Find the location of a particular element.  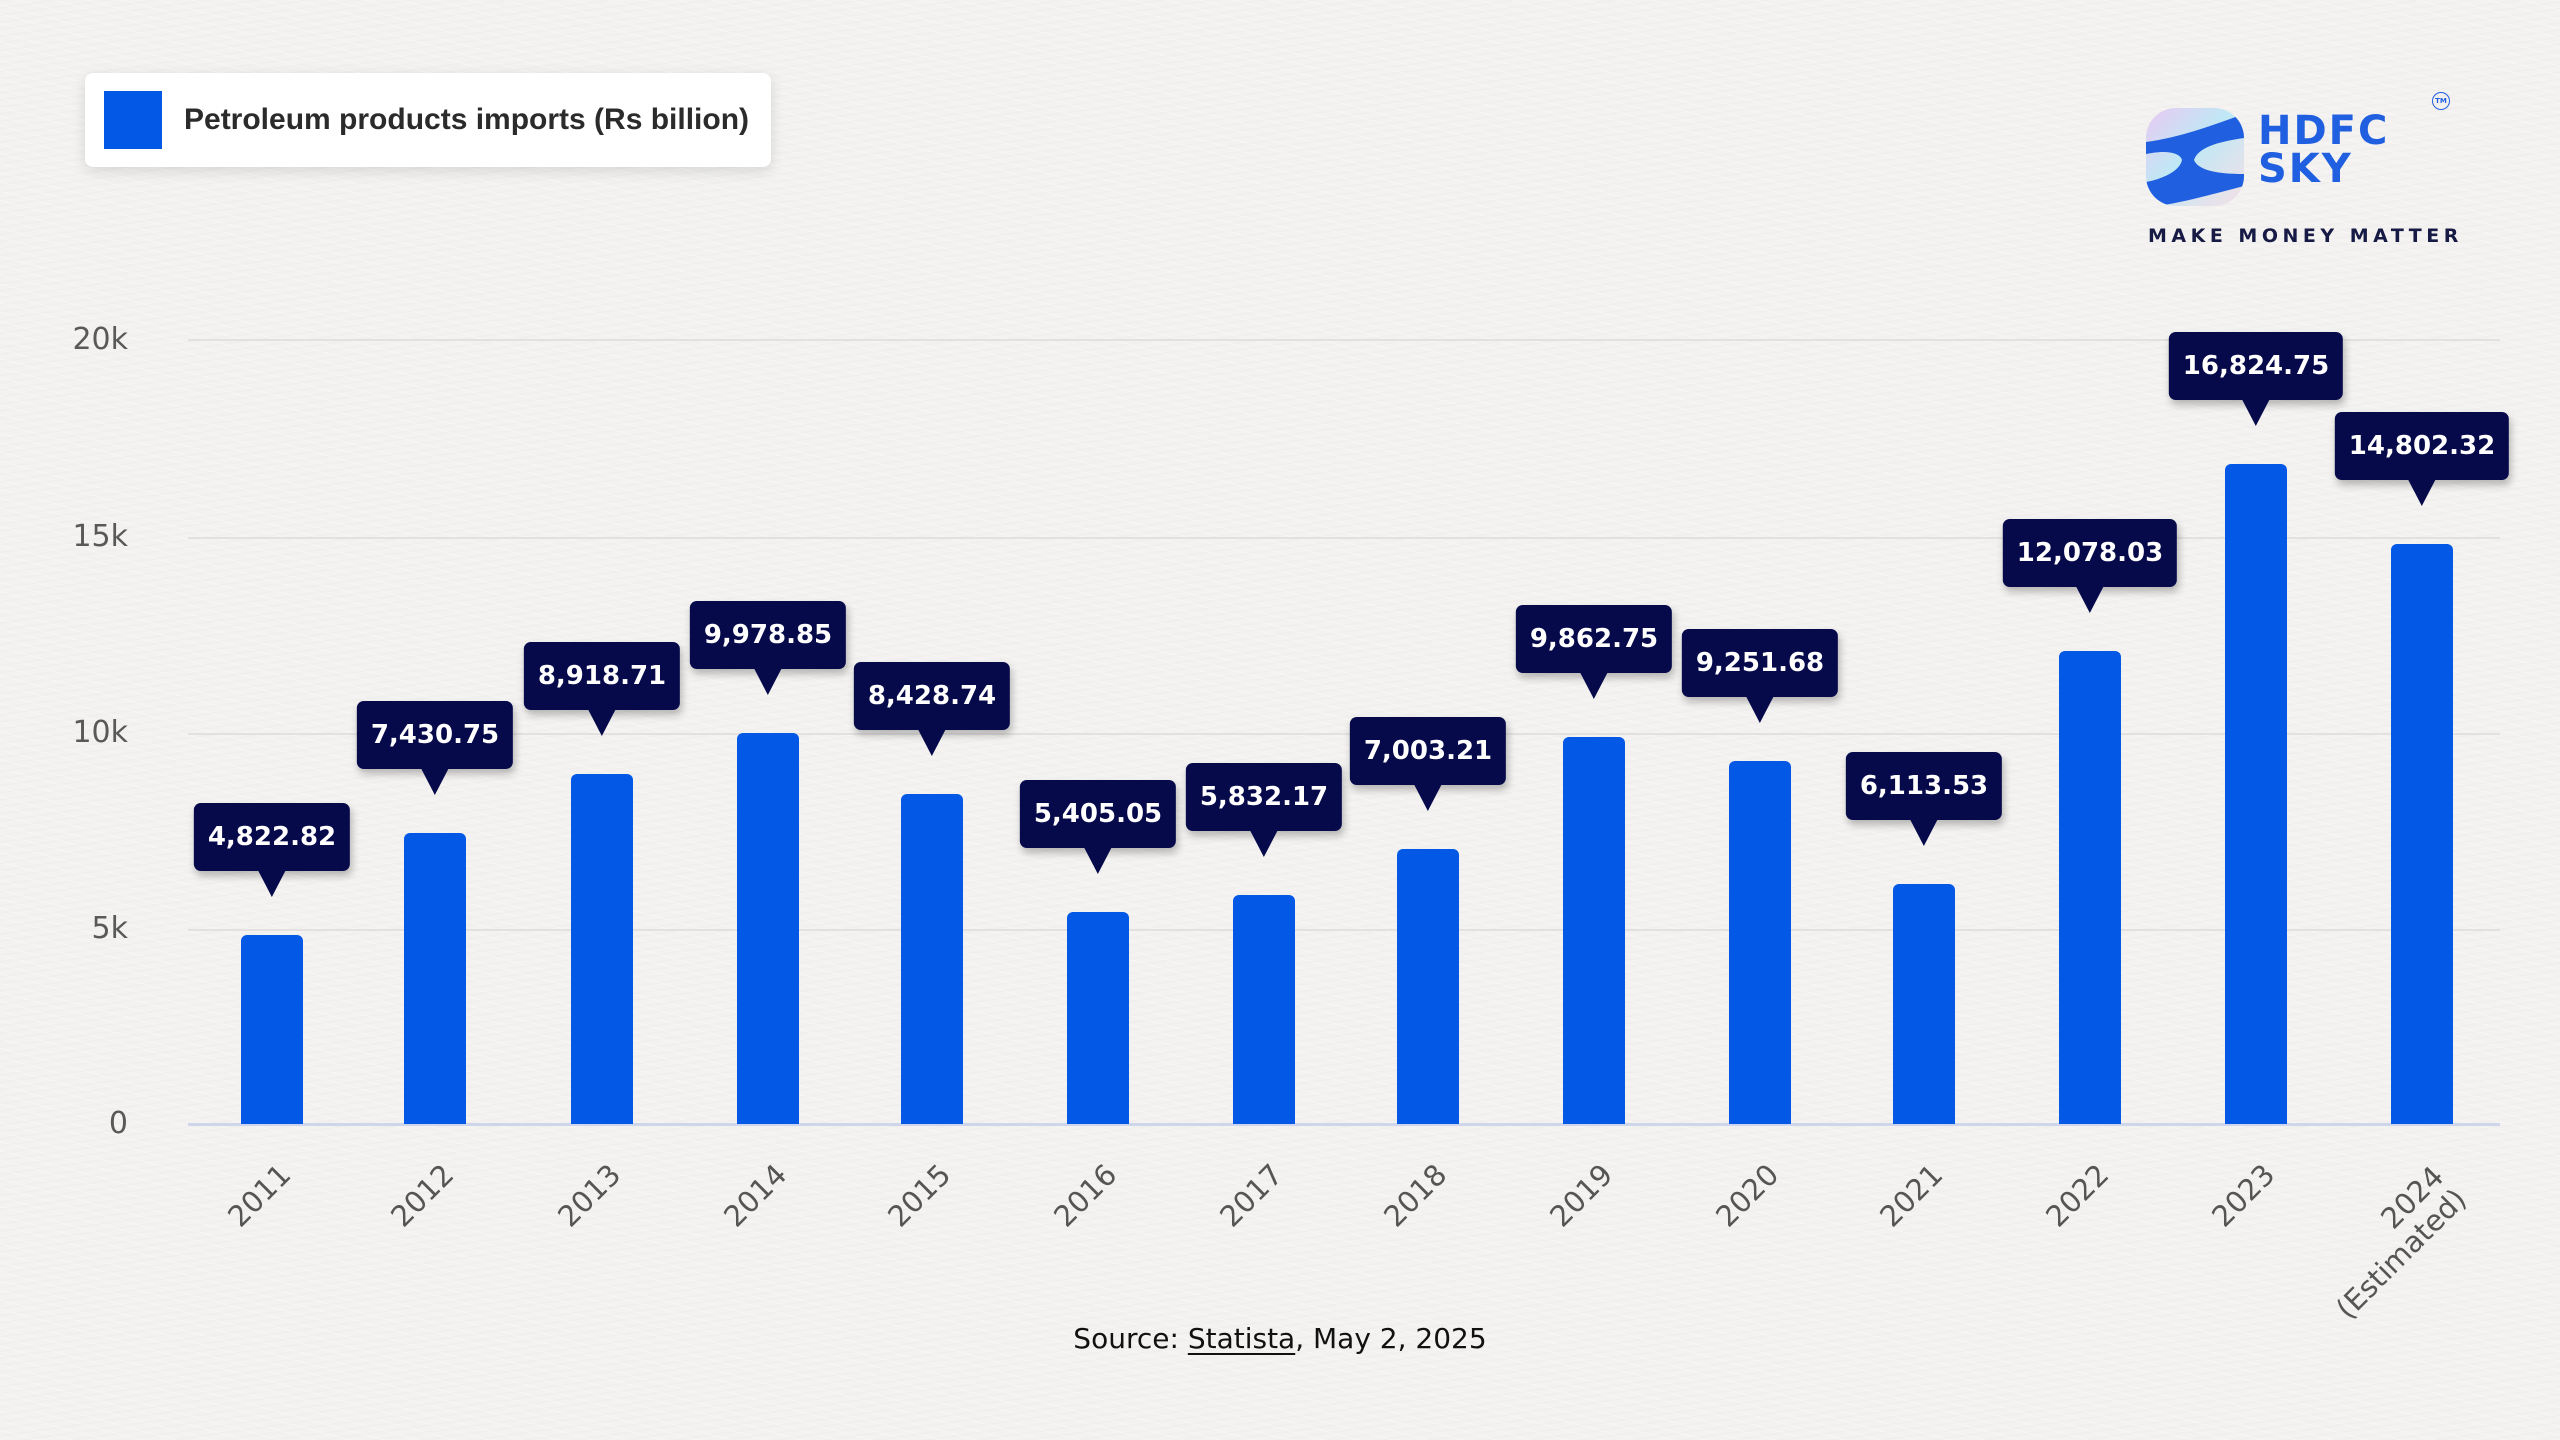

source-link-statista: Statista is located at coordinates (1241, 1338).